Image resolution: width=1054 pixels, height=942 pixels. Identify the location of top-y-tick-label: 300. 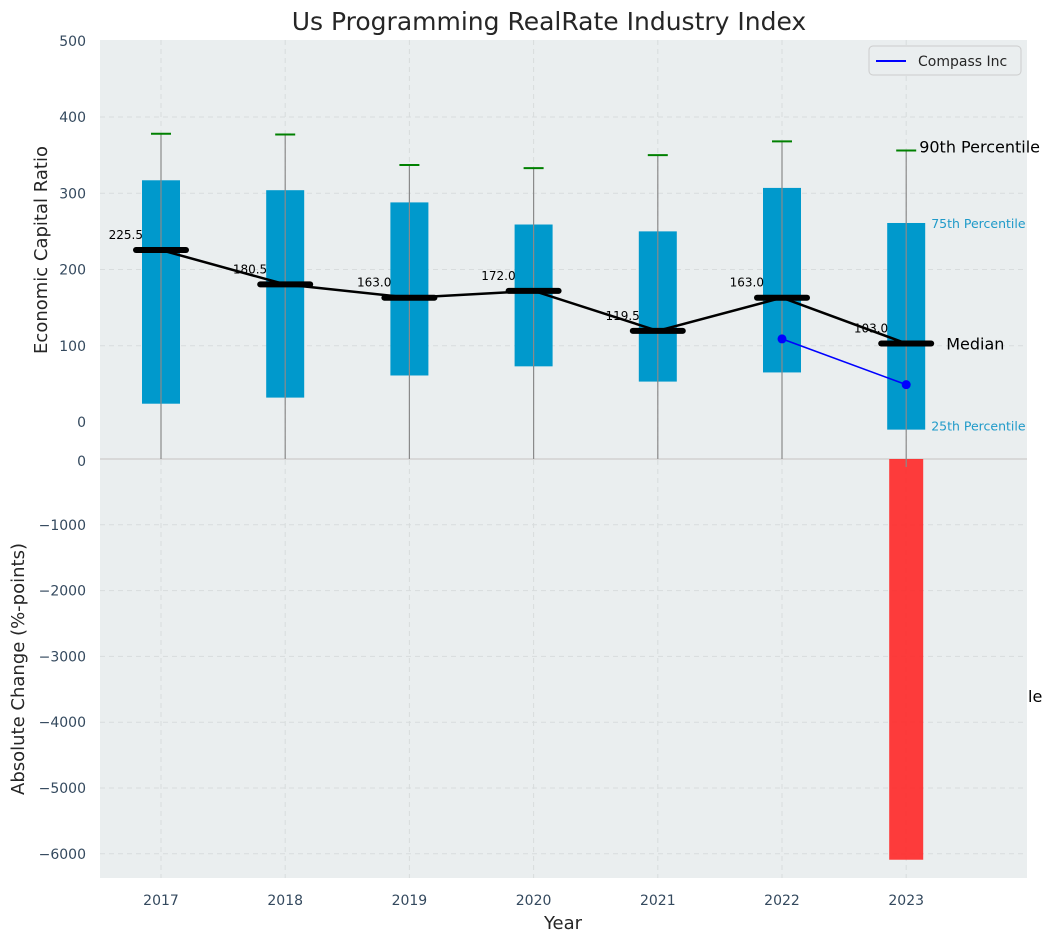
(72, 194).